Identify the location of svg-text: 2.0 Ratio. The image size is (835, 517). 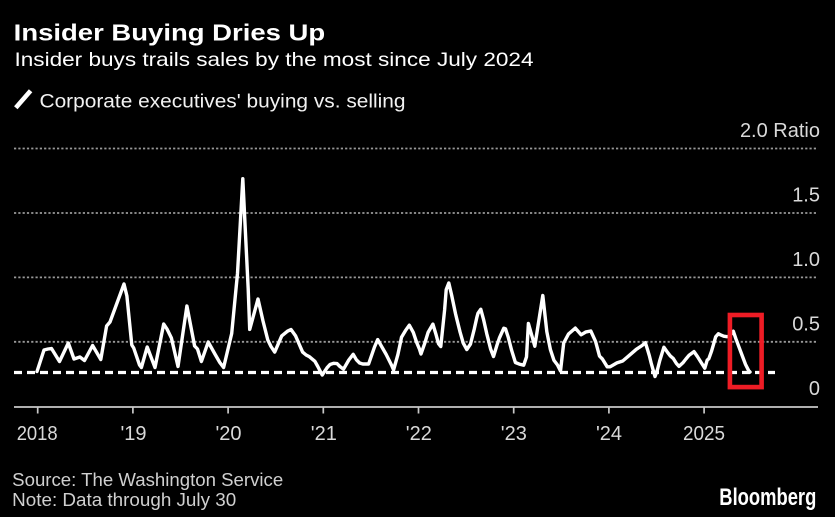
(780, 131).